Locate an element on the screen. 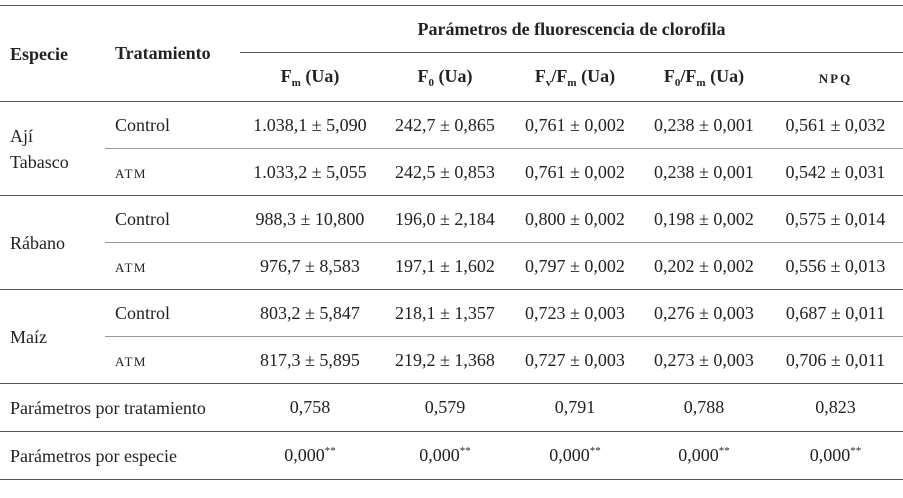 The height and width of the screenshot is (498, 903). value: 0,579 is located at coordinates (445, 407).